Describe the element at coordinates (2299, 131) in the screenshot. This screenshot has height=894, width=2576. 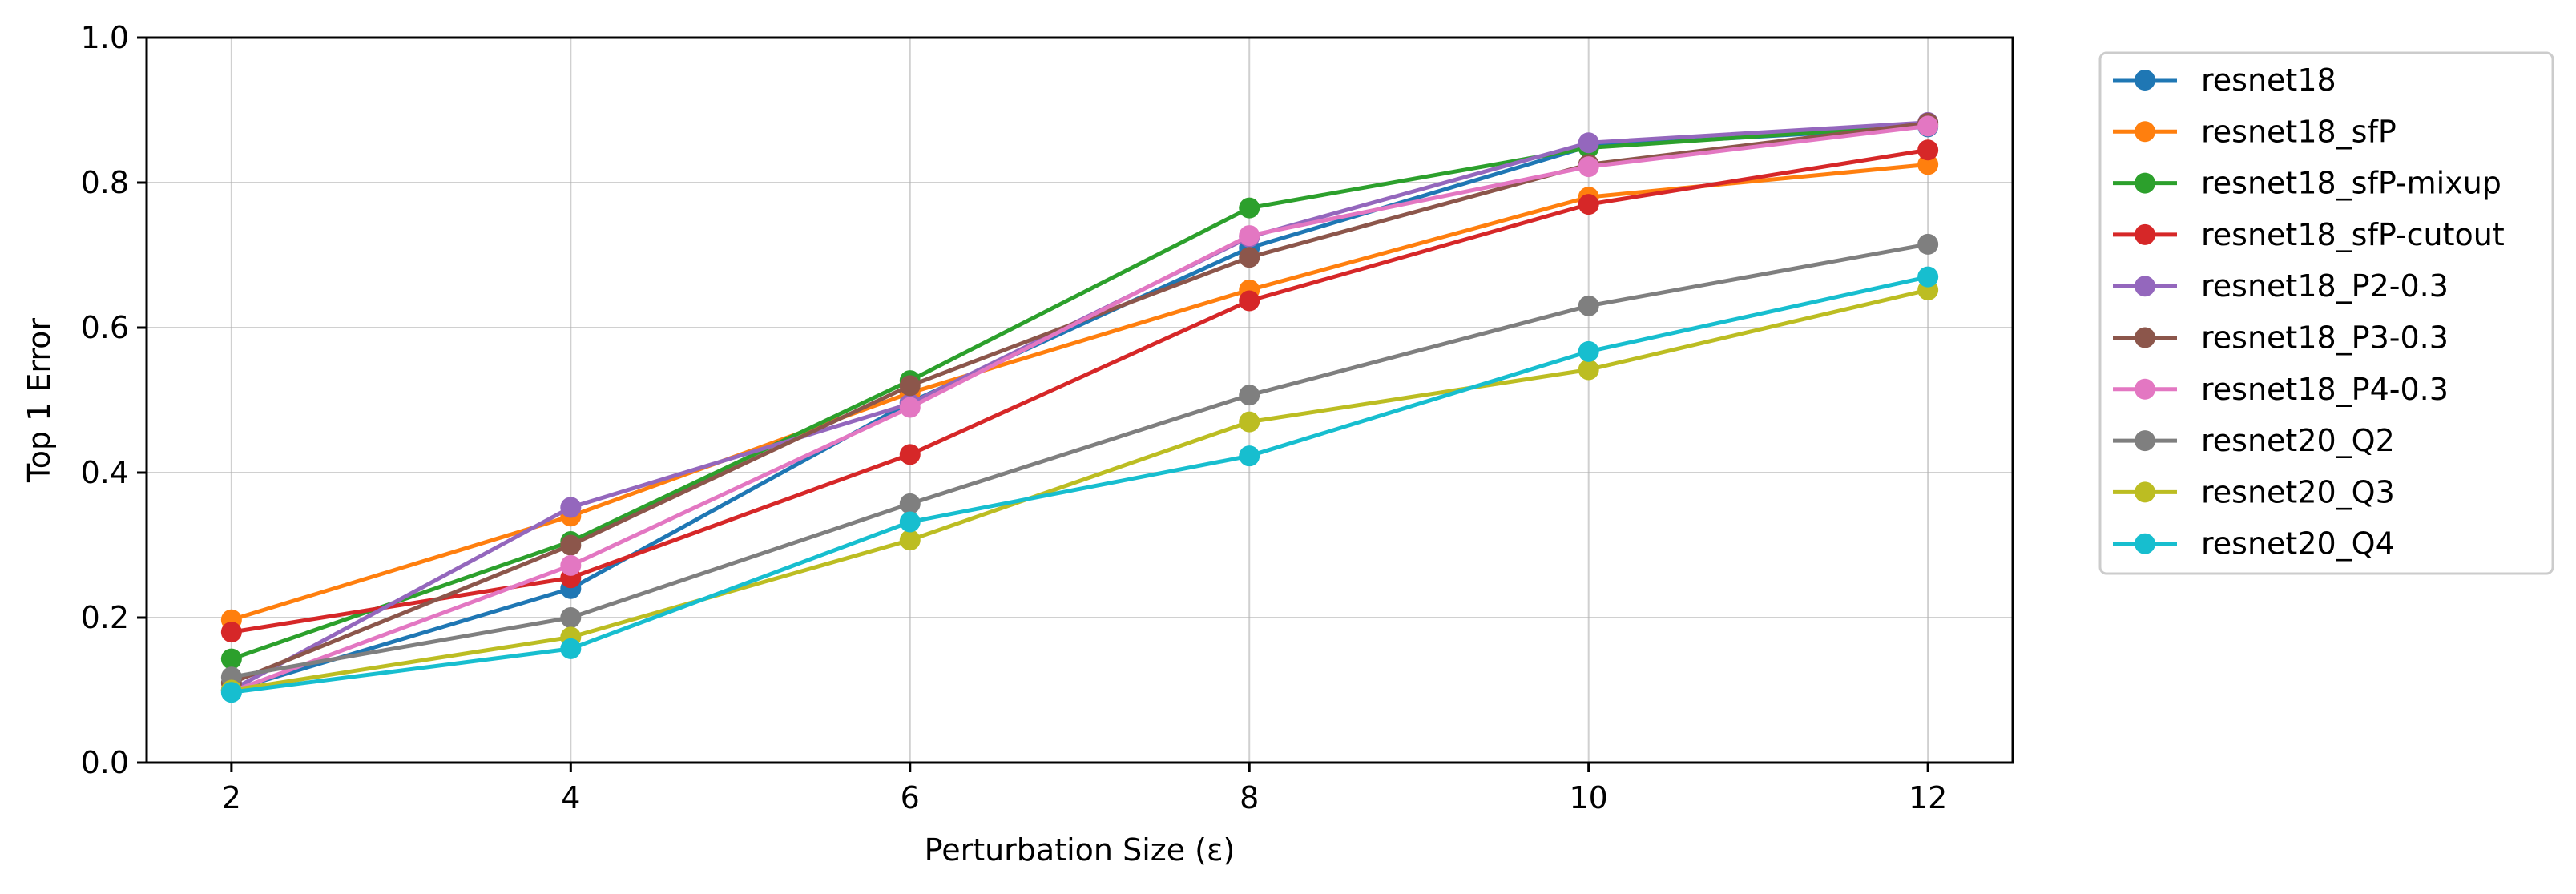
I see `legend-label: resnet18_sfP` at that location.